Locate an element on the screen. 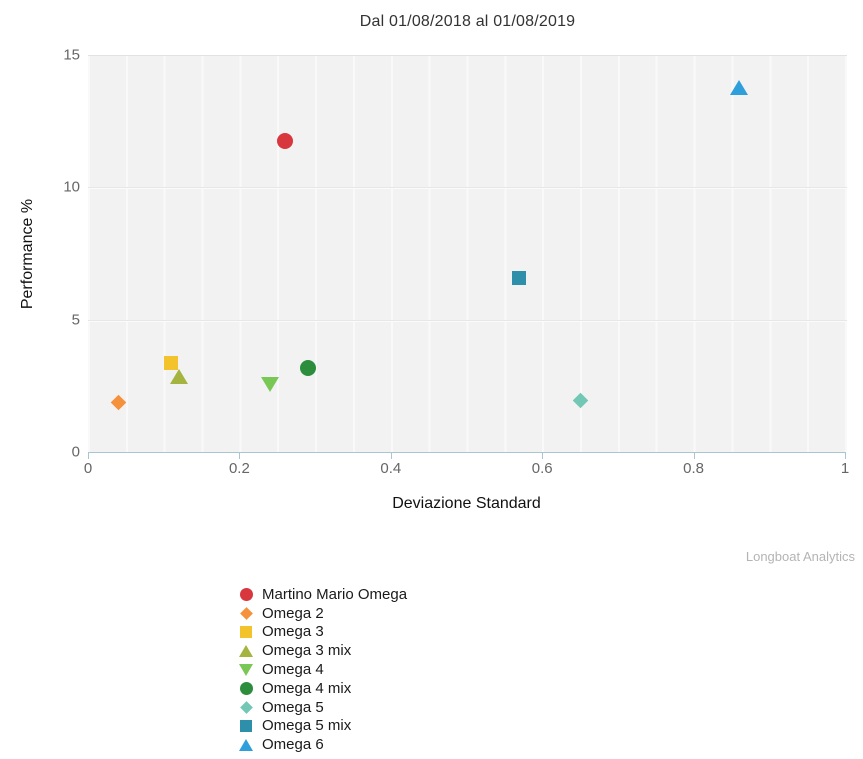  legend-item-omega-3: Omega 3 is located at coordinates (322, 632).